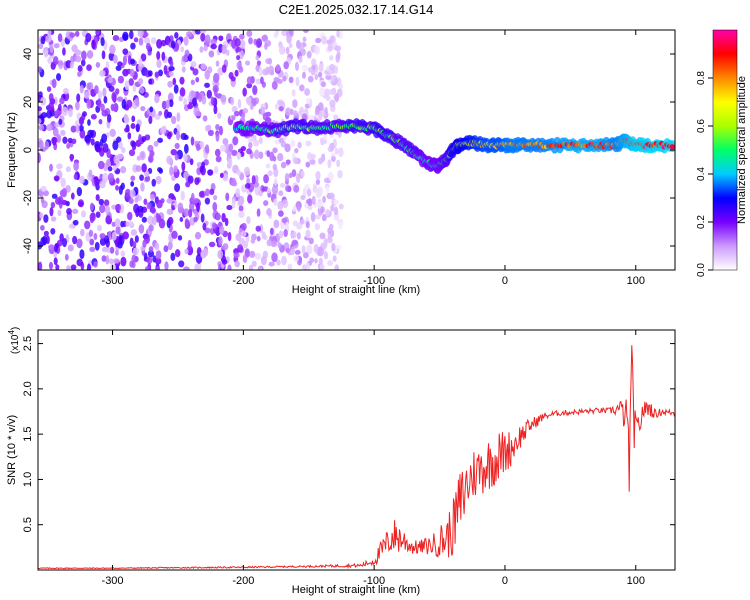  What do you see at coordinates (356, 590) in the screenshot?
I see `snr-x-label: Height of straight line (km)` at bounding box center [356, 590].